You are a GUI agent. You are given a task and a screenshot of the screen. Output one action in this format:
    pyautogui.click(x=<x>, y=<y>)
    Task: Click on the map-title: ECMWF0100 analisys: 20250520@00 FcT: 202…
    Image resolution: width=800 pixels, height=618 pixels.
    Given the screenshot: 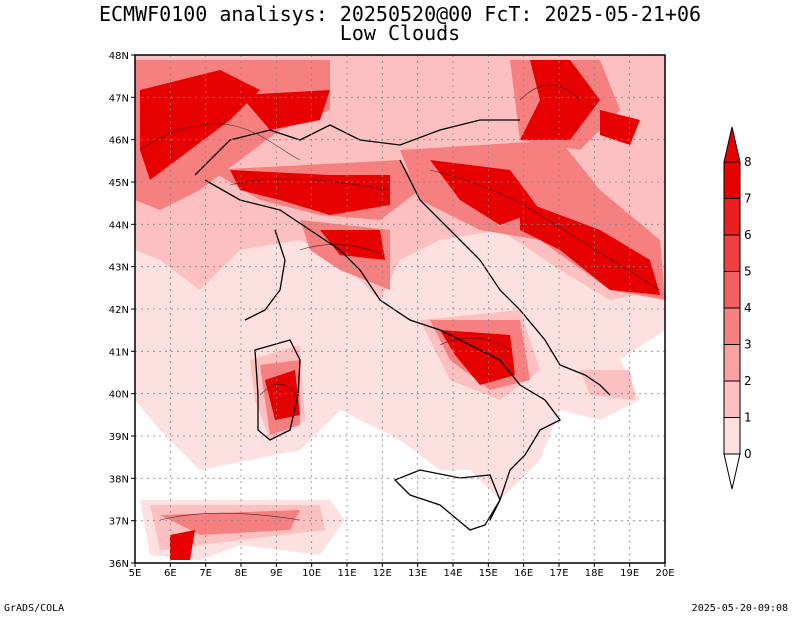 What is the action you would take?
    pyautogui.click(x=400, y=14)
    